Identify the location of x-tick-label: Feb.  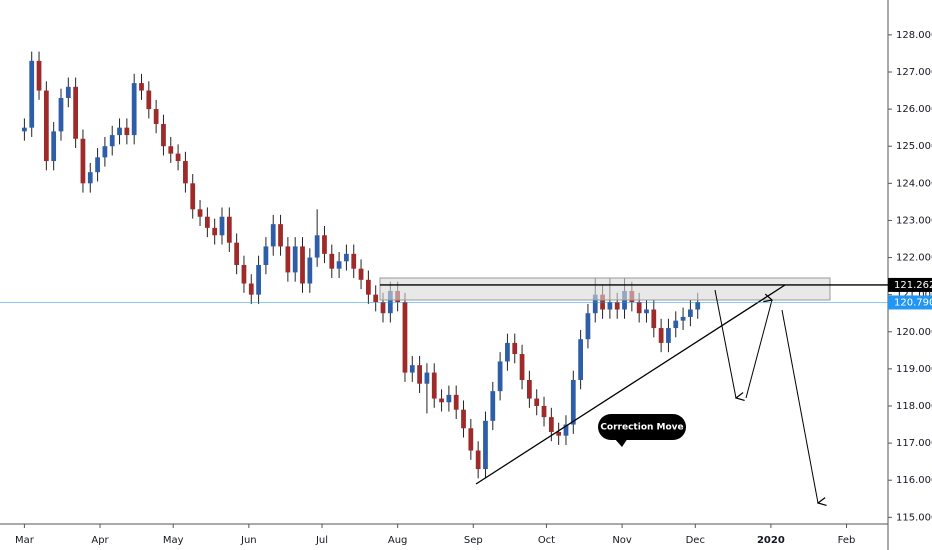
(847, 540).